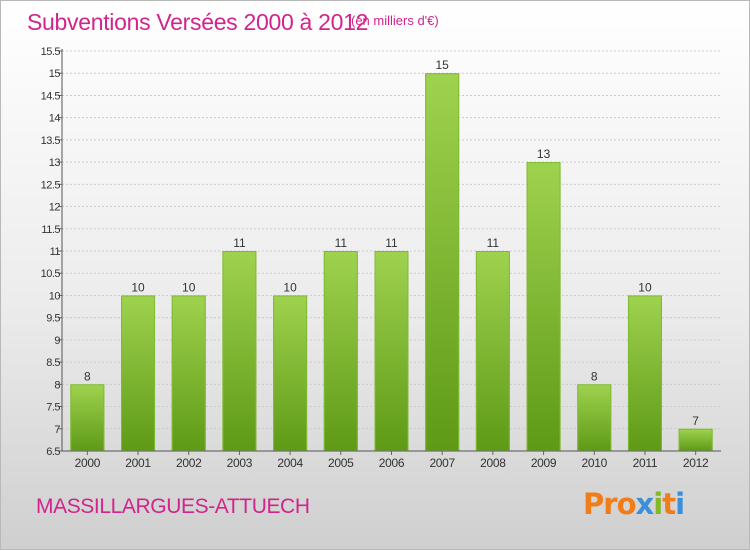 Image resolution: width=750 pixels, height=551 pixels. What do you see at coordinates (189, 463) in the screenshot?
I see `x-tick-label: 2002` at bounding box center [189, 463].